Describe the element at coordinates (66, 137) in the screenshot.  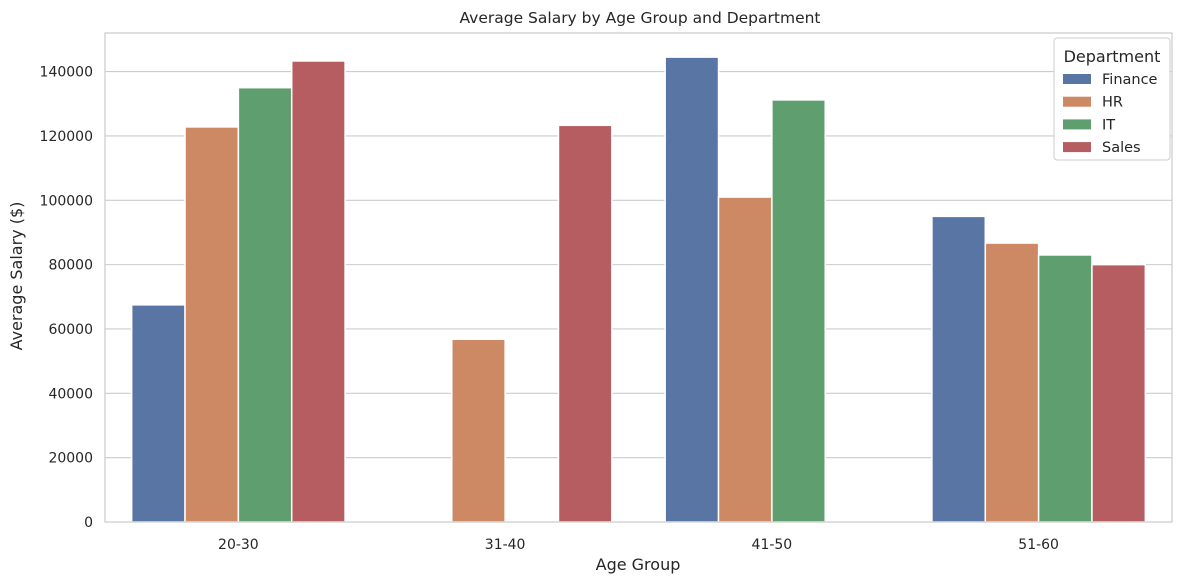
I see `y-tick-label: 120000` at that location.